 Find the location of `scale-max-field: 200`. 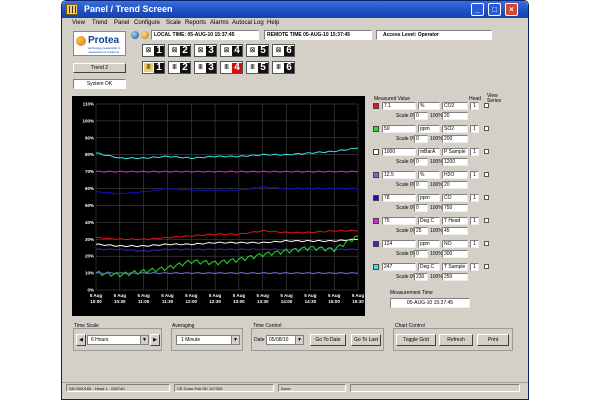

scale-max-field: 200 is located at coordinates (455, 139).